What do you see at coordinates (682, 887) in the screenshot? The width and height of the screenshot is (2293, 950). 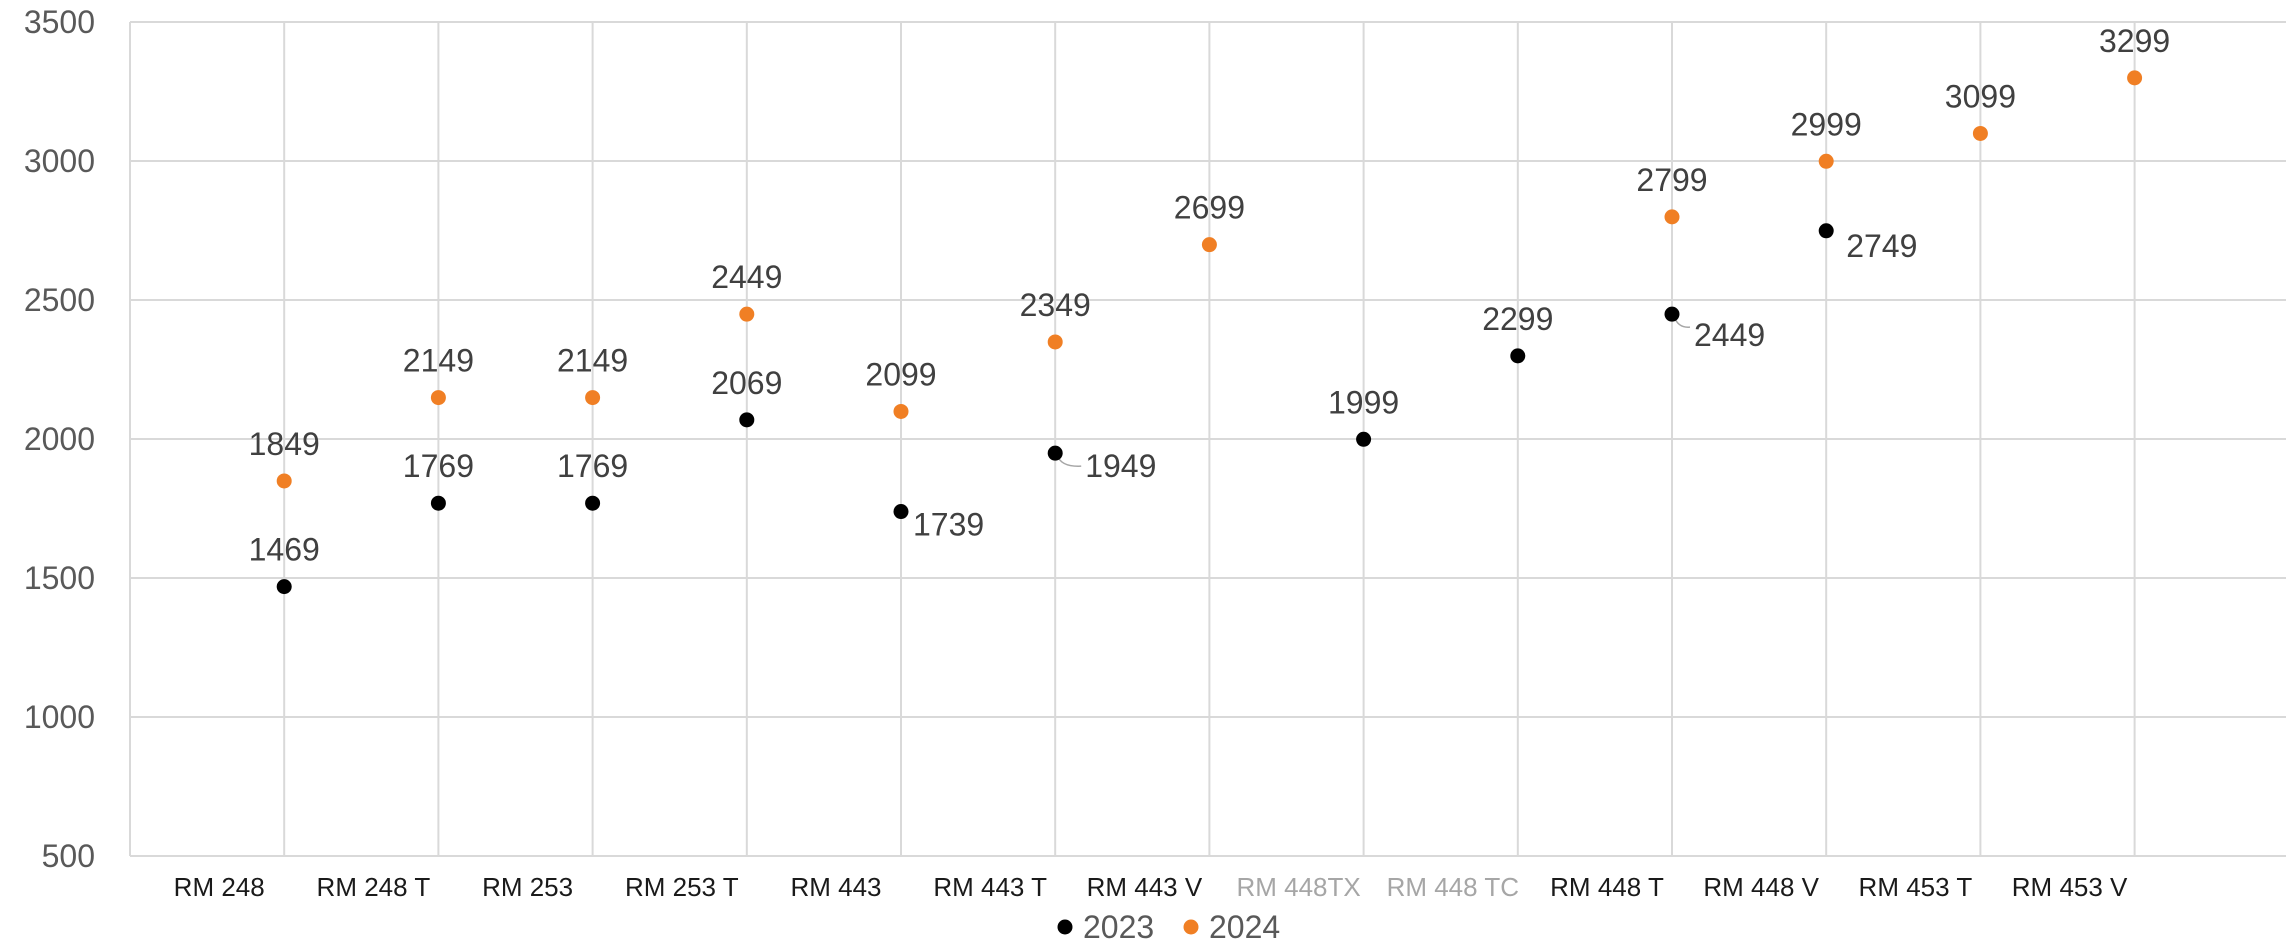 I see `x-tick-label: RM 253 T` at bounding box center [682, 887].